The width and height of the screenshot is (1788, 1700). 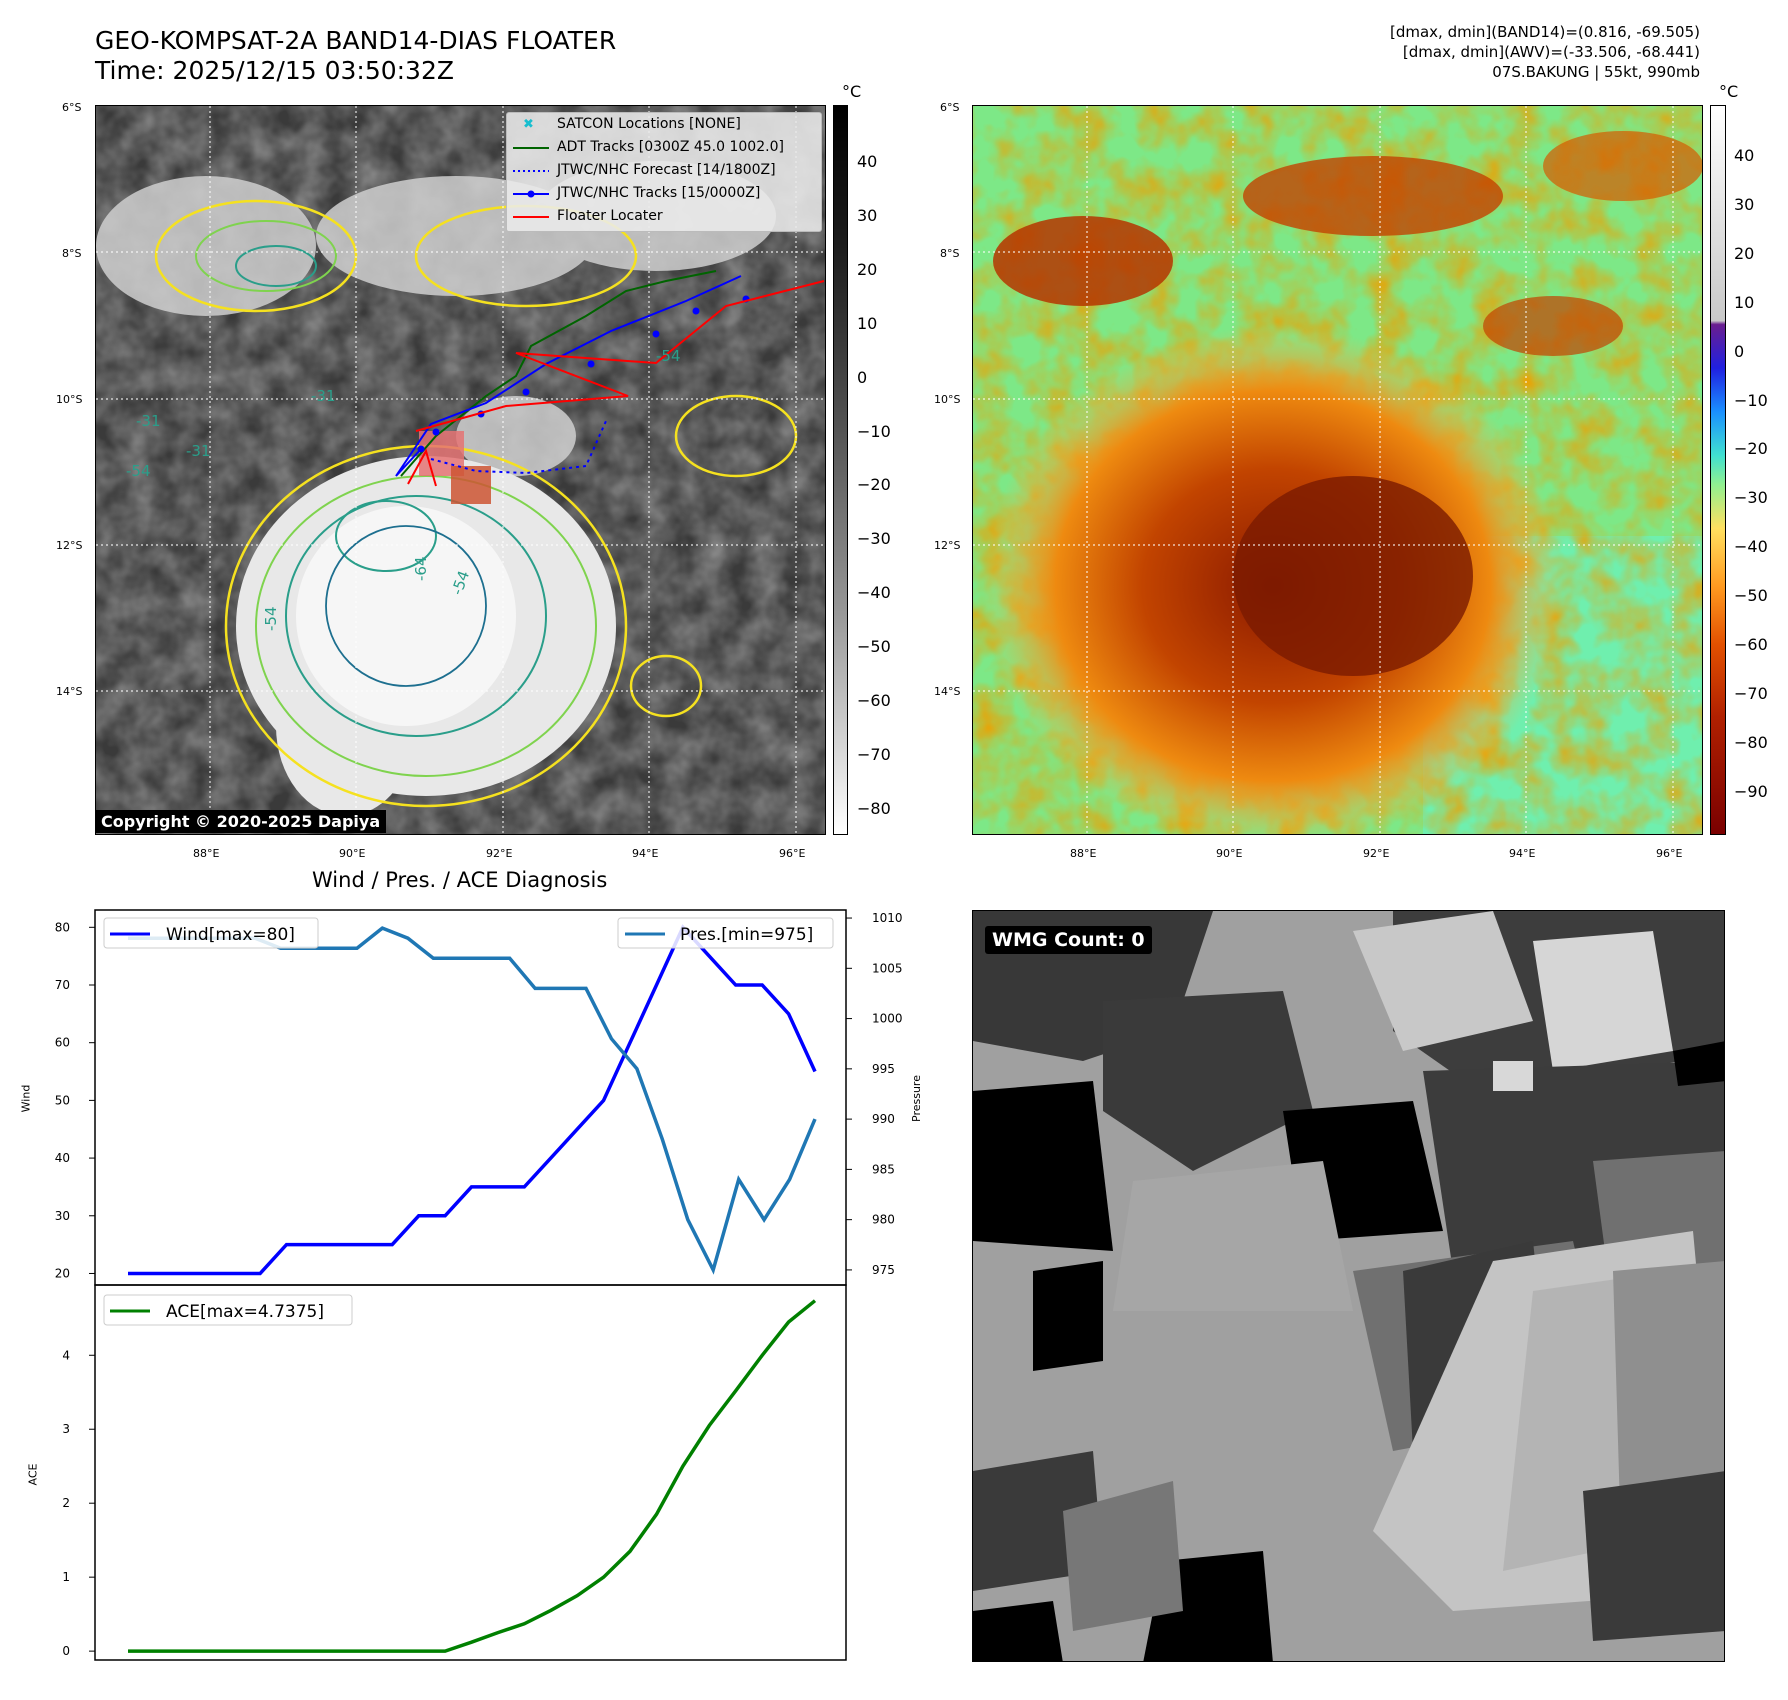 What do you see at coordinates (274, 70) in the screenshot?
I see `title-line2: Time: 2025/12/15 03:50:32Z` at bounding box center [274, 70].